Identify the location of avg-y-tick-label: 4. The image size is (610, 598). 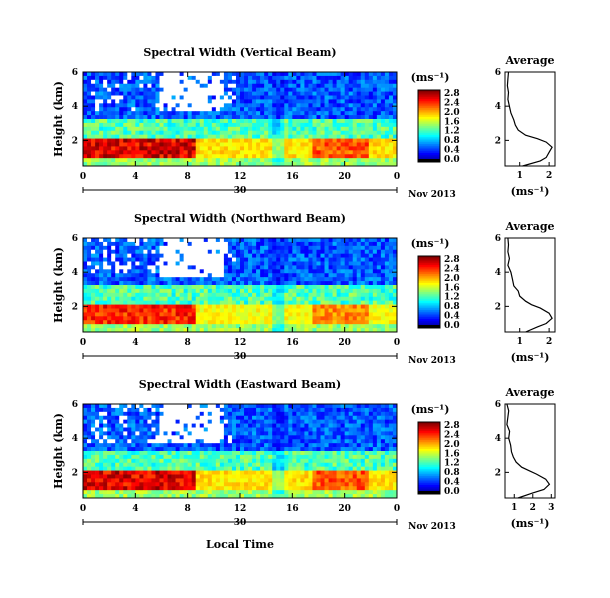
(498, 273).